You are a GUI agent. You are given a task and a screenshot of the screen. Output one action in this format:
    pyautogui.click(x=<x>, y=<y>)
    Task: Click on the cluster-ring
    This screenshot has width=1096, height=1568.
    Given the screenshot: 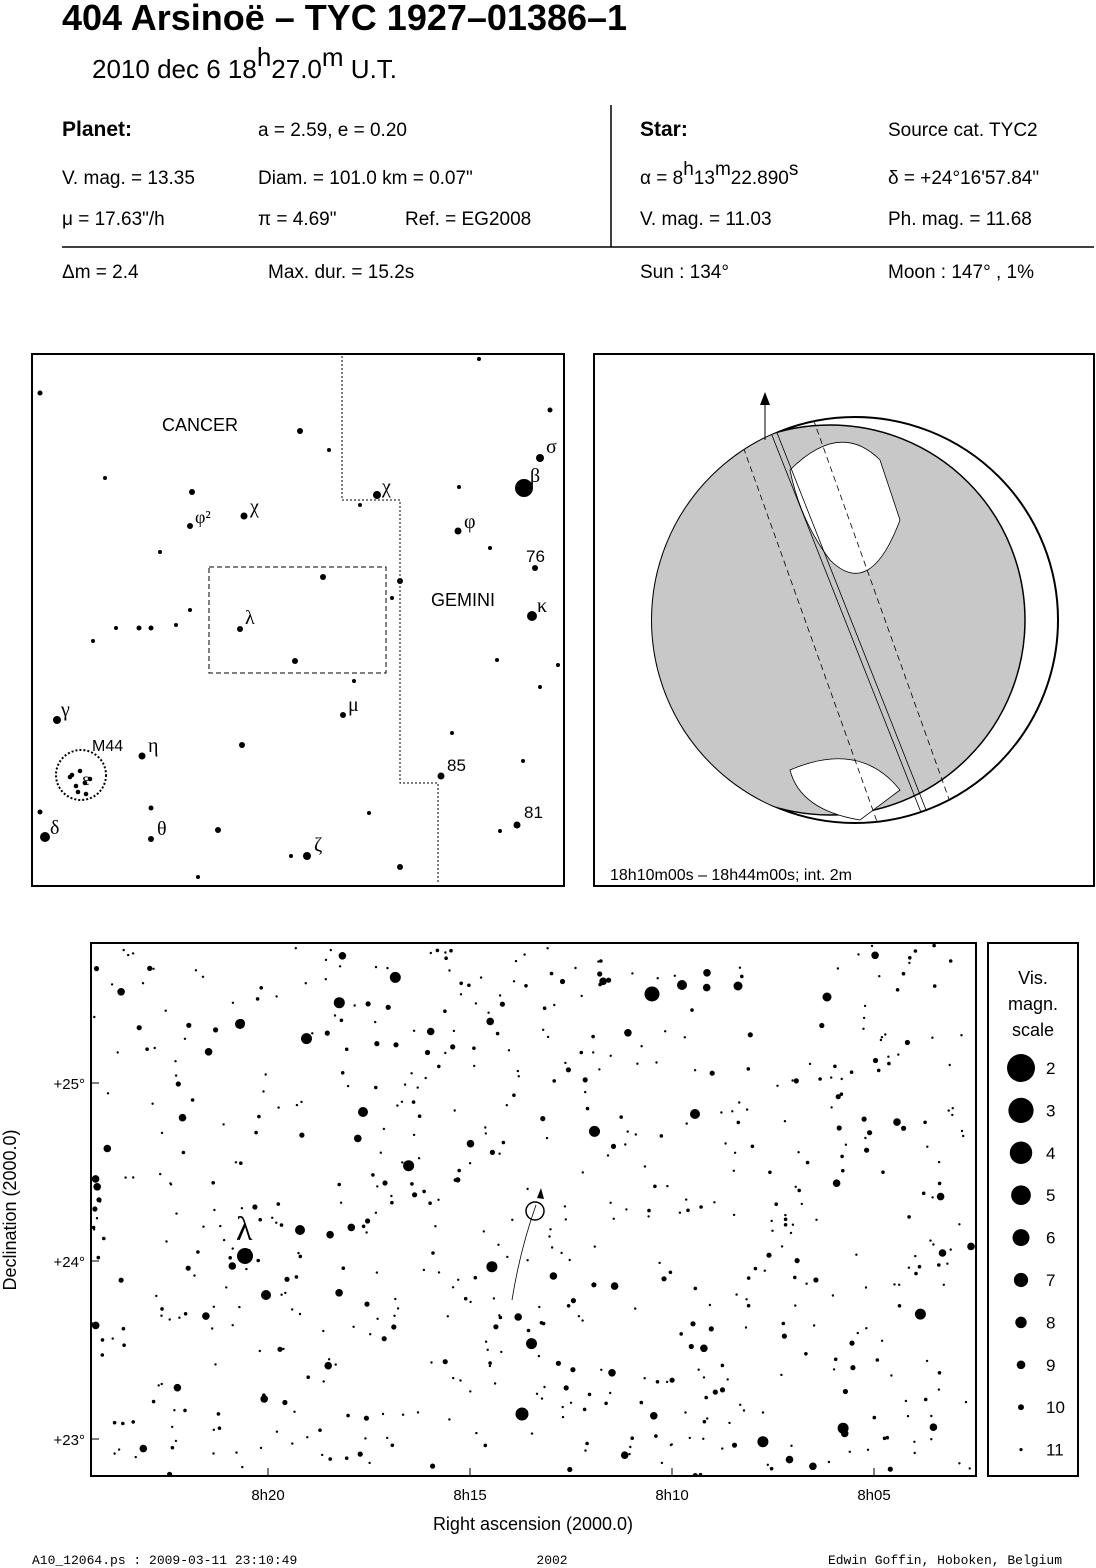 What is the action you would take?
    pyautogui.click(x=81, y=775)
    